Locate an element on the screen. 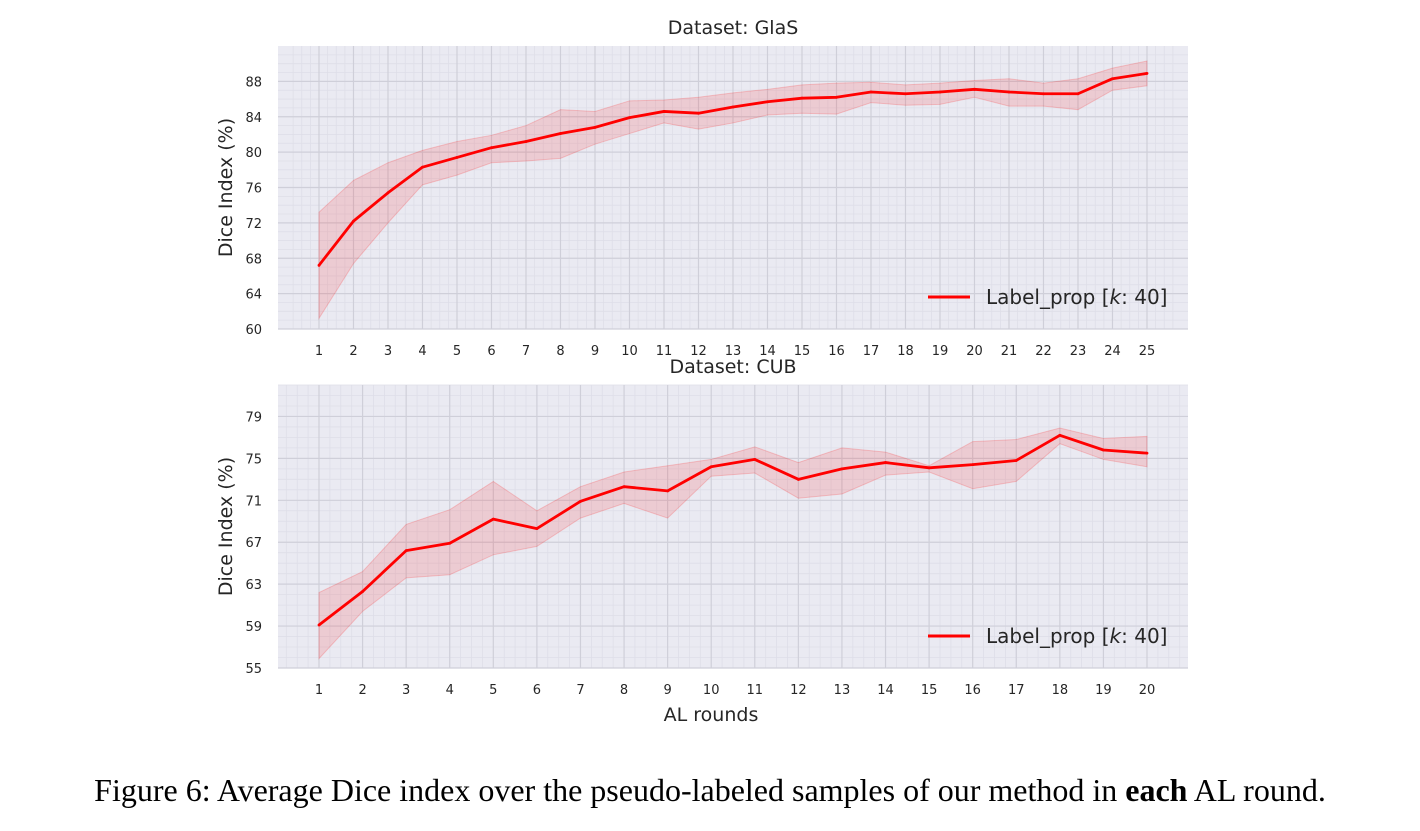 Image resolution: width=1420 pixels, height=831 pixels. caption-suffix: AL round. is located at coordinates (1256, 790).